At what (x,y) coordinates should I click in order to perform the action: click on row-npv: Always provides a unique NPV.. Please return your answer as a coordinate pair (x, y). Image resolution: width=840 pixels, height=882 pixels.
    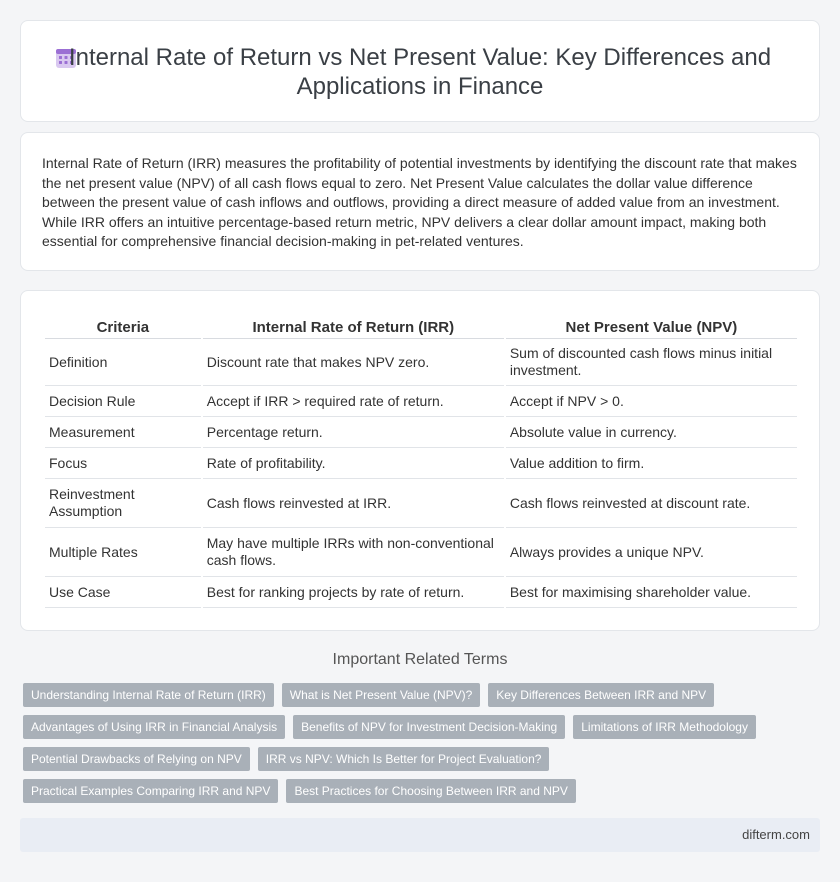
    Looking at the image, I should click on (651, 552).